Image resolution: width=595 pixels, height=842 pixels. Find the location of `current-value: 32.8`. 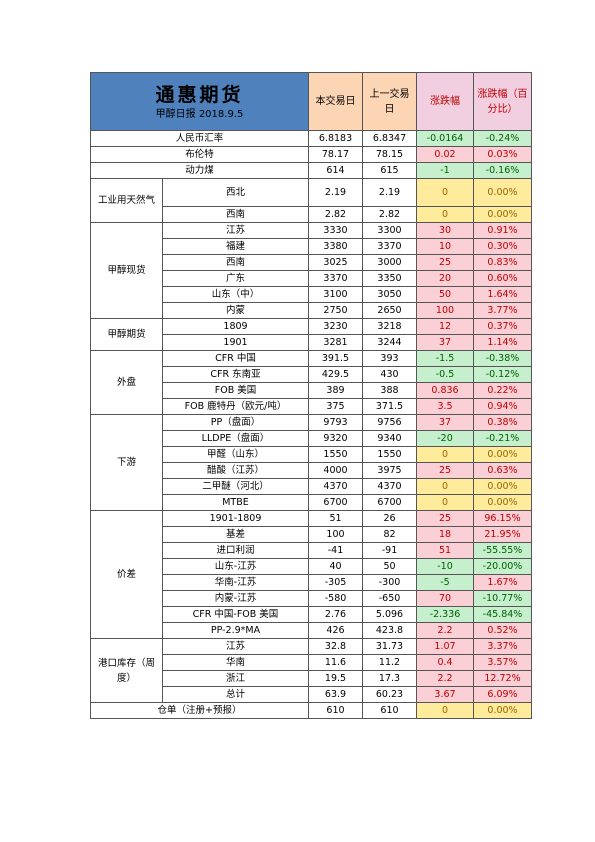

current-value: 32.8 is located at coordinates (335, 646).